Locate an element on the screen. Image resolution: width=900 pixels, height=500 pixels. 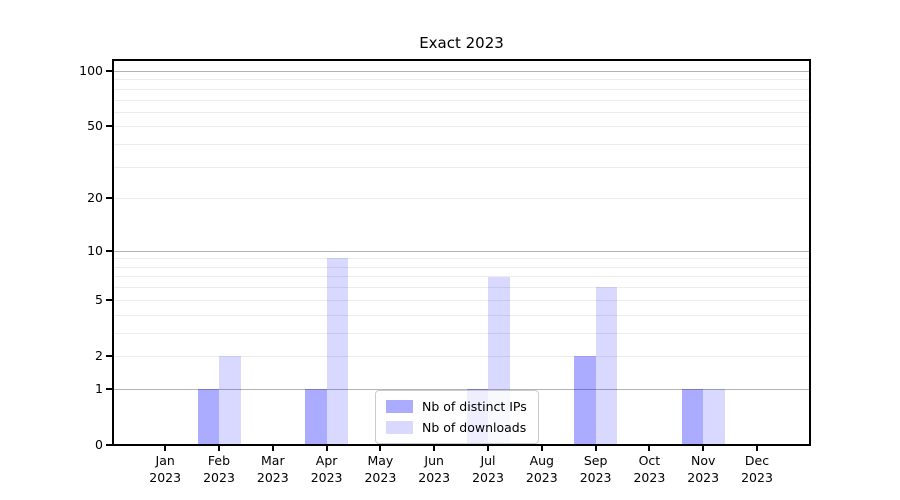
axis-spine-top is located at coordinates (461, 60).